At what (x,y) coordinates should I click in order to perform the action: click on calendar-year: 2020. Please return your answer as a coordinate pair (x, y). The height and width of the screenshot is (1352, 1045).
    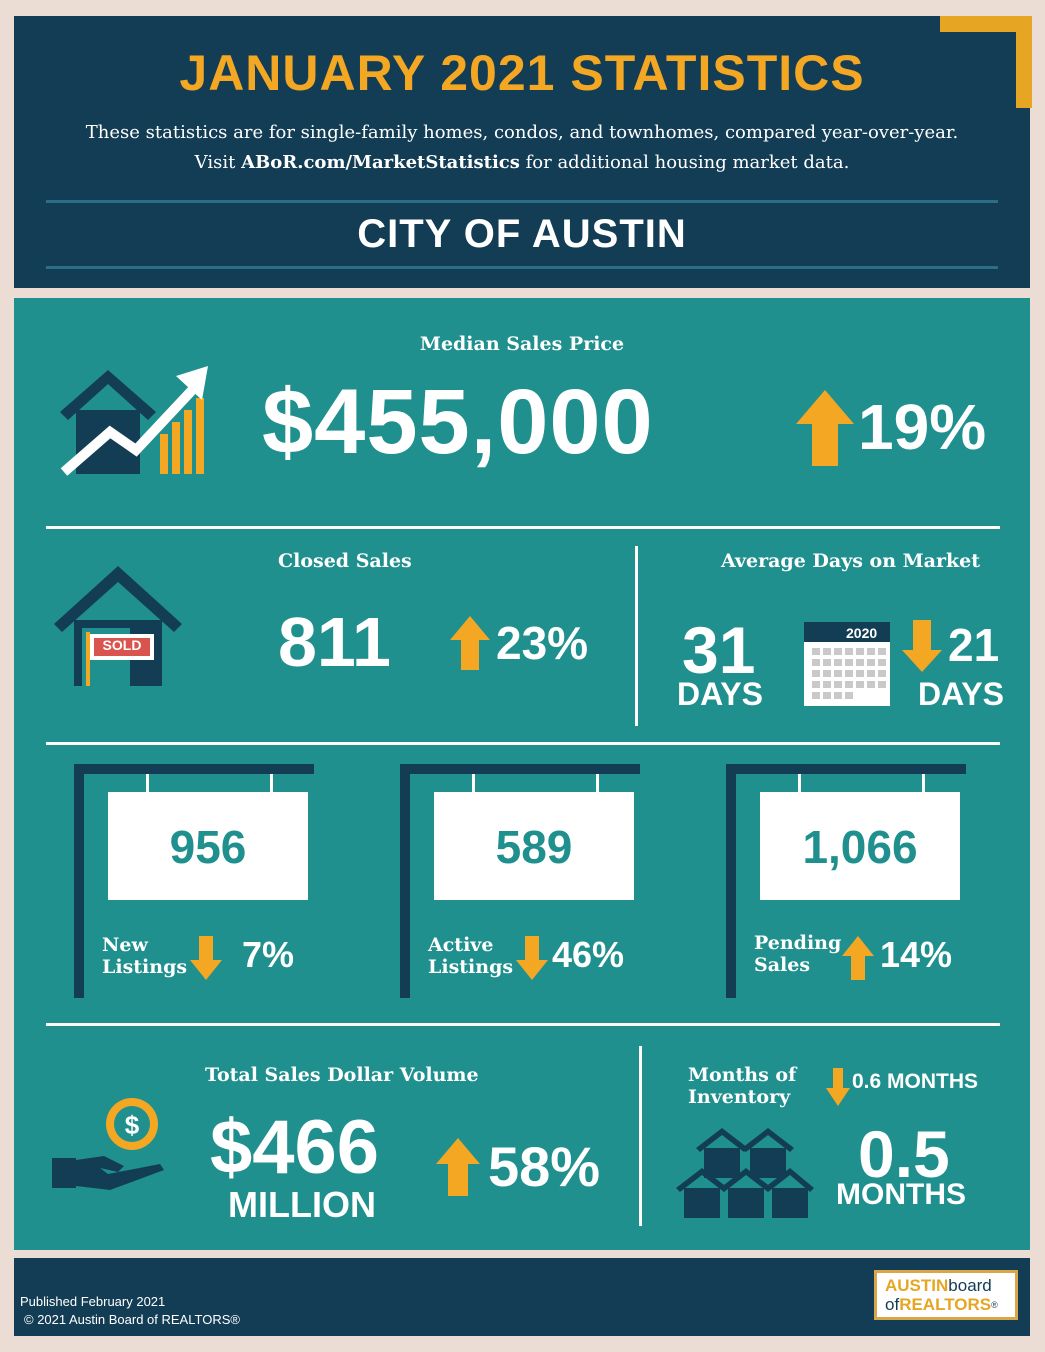
    Looking at the image, I should click on (862, 633).